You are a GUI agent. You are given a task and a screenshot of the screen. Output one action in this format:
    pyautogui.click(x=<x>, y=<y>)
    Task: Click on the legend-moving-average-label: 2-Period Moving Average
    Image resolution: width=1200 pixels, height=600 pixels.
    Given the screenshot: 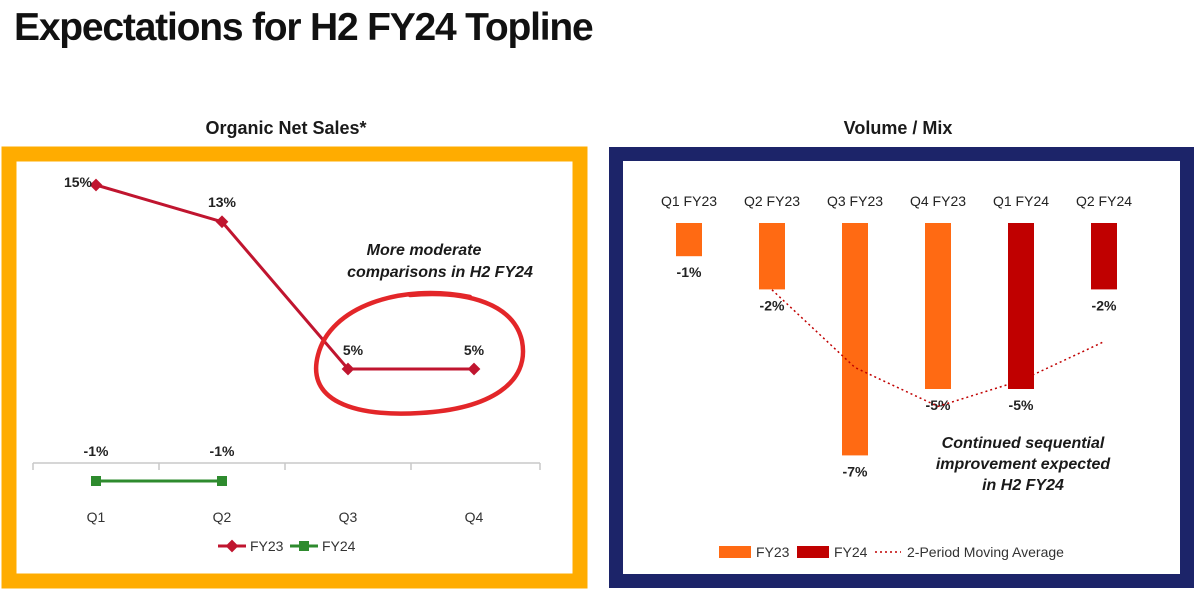 What is the action you would take?
    pyautogui.click(x=985, y=552)
    